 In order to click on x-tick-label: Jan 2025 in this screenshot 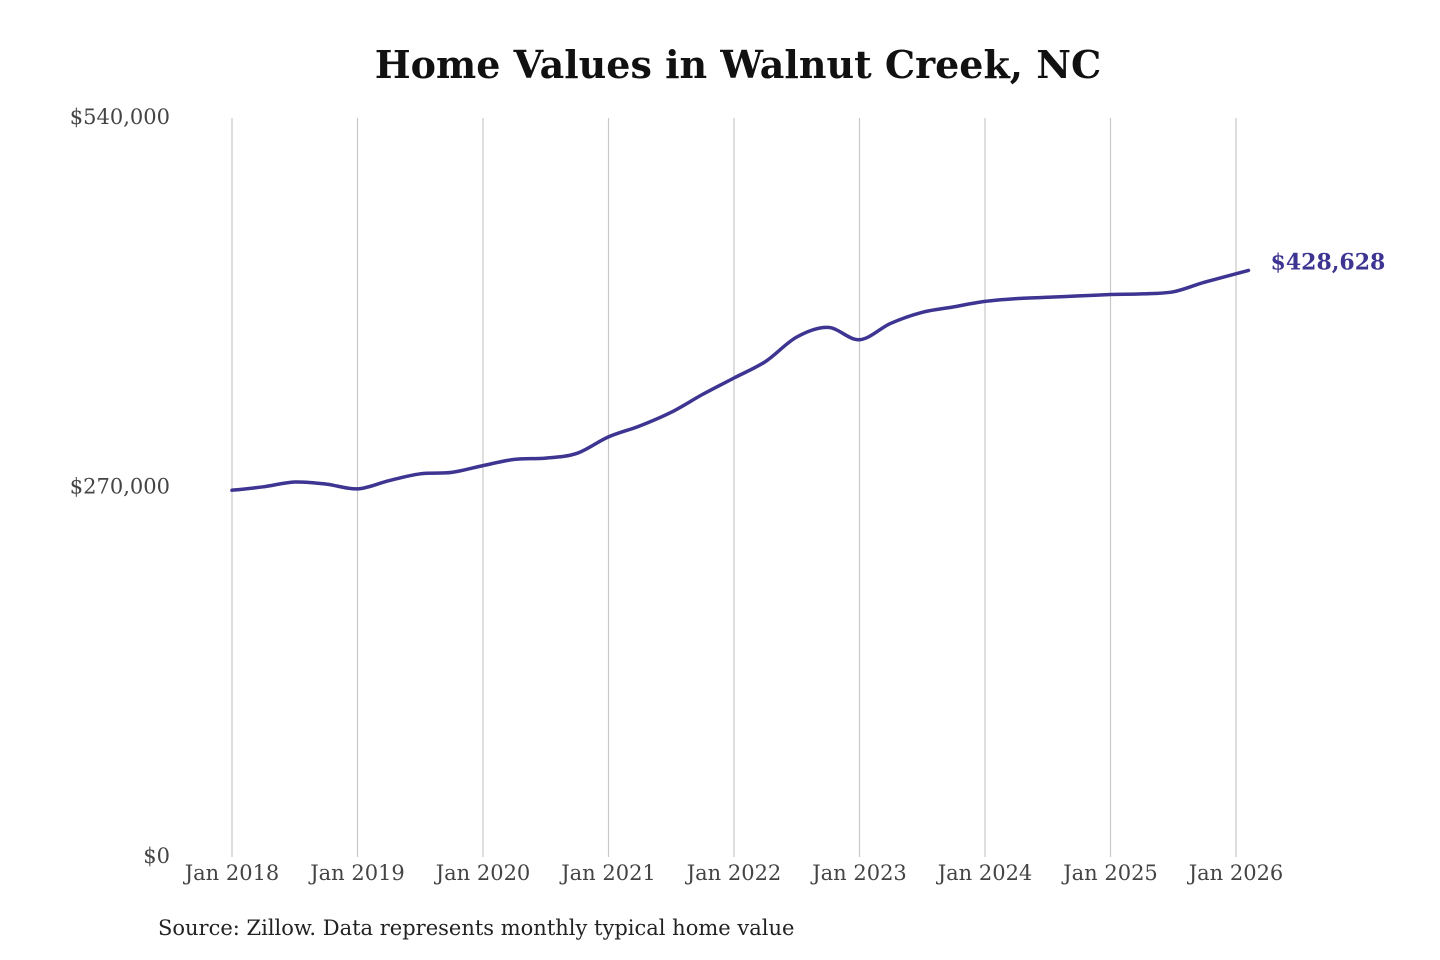, I will do `click(1109, 873)`.